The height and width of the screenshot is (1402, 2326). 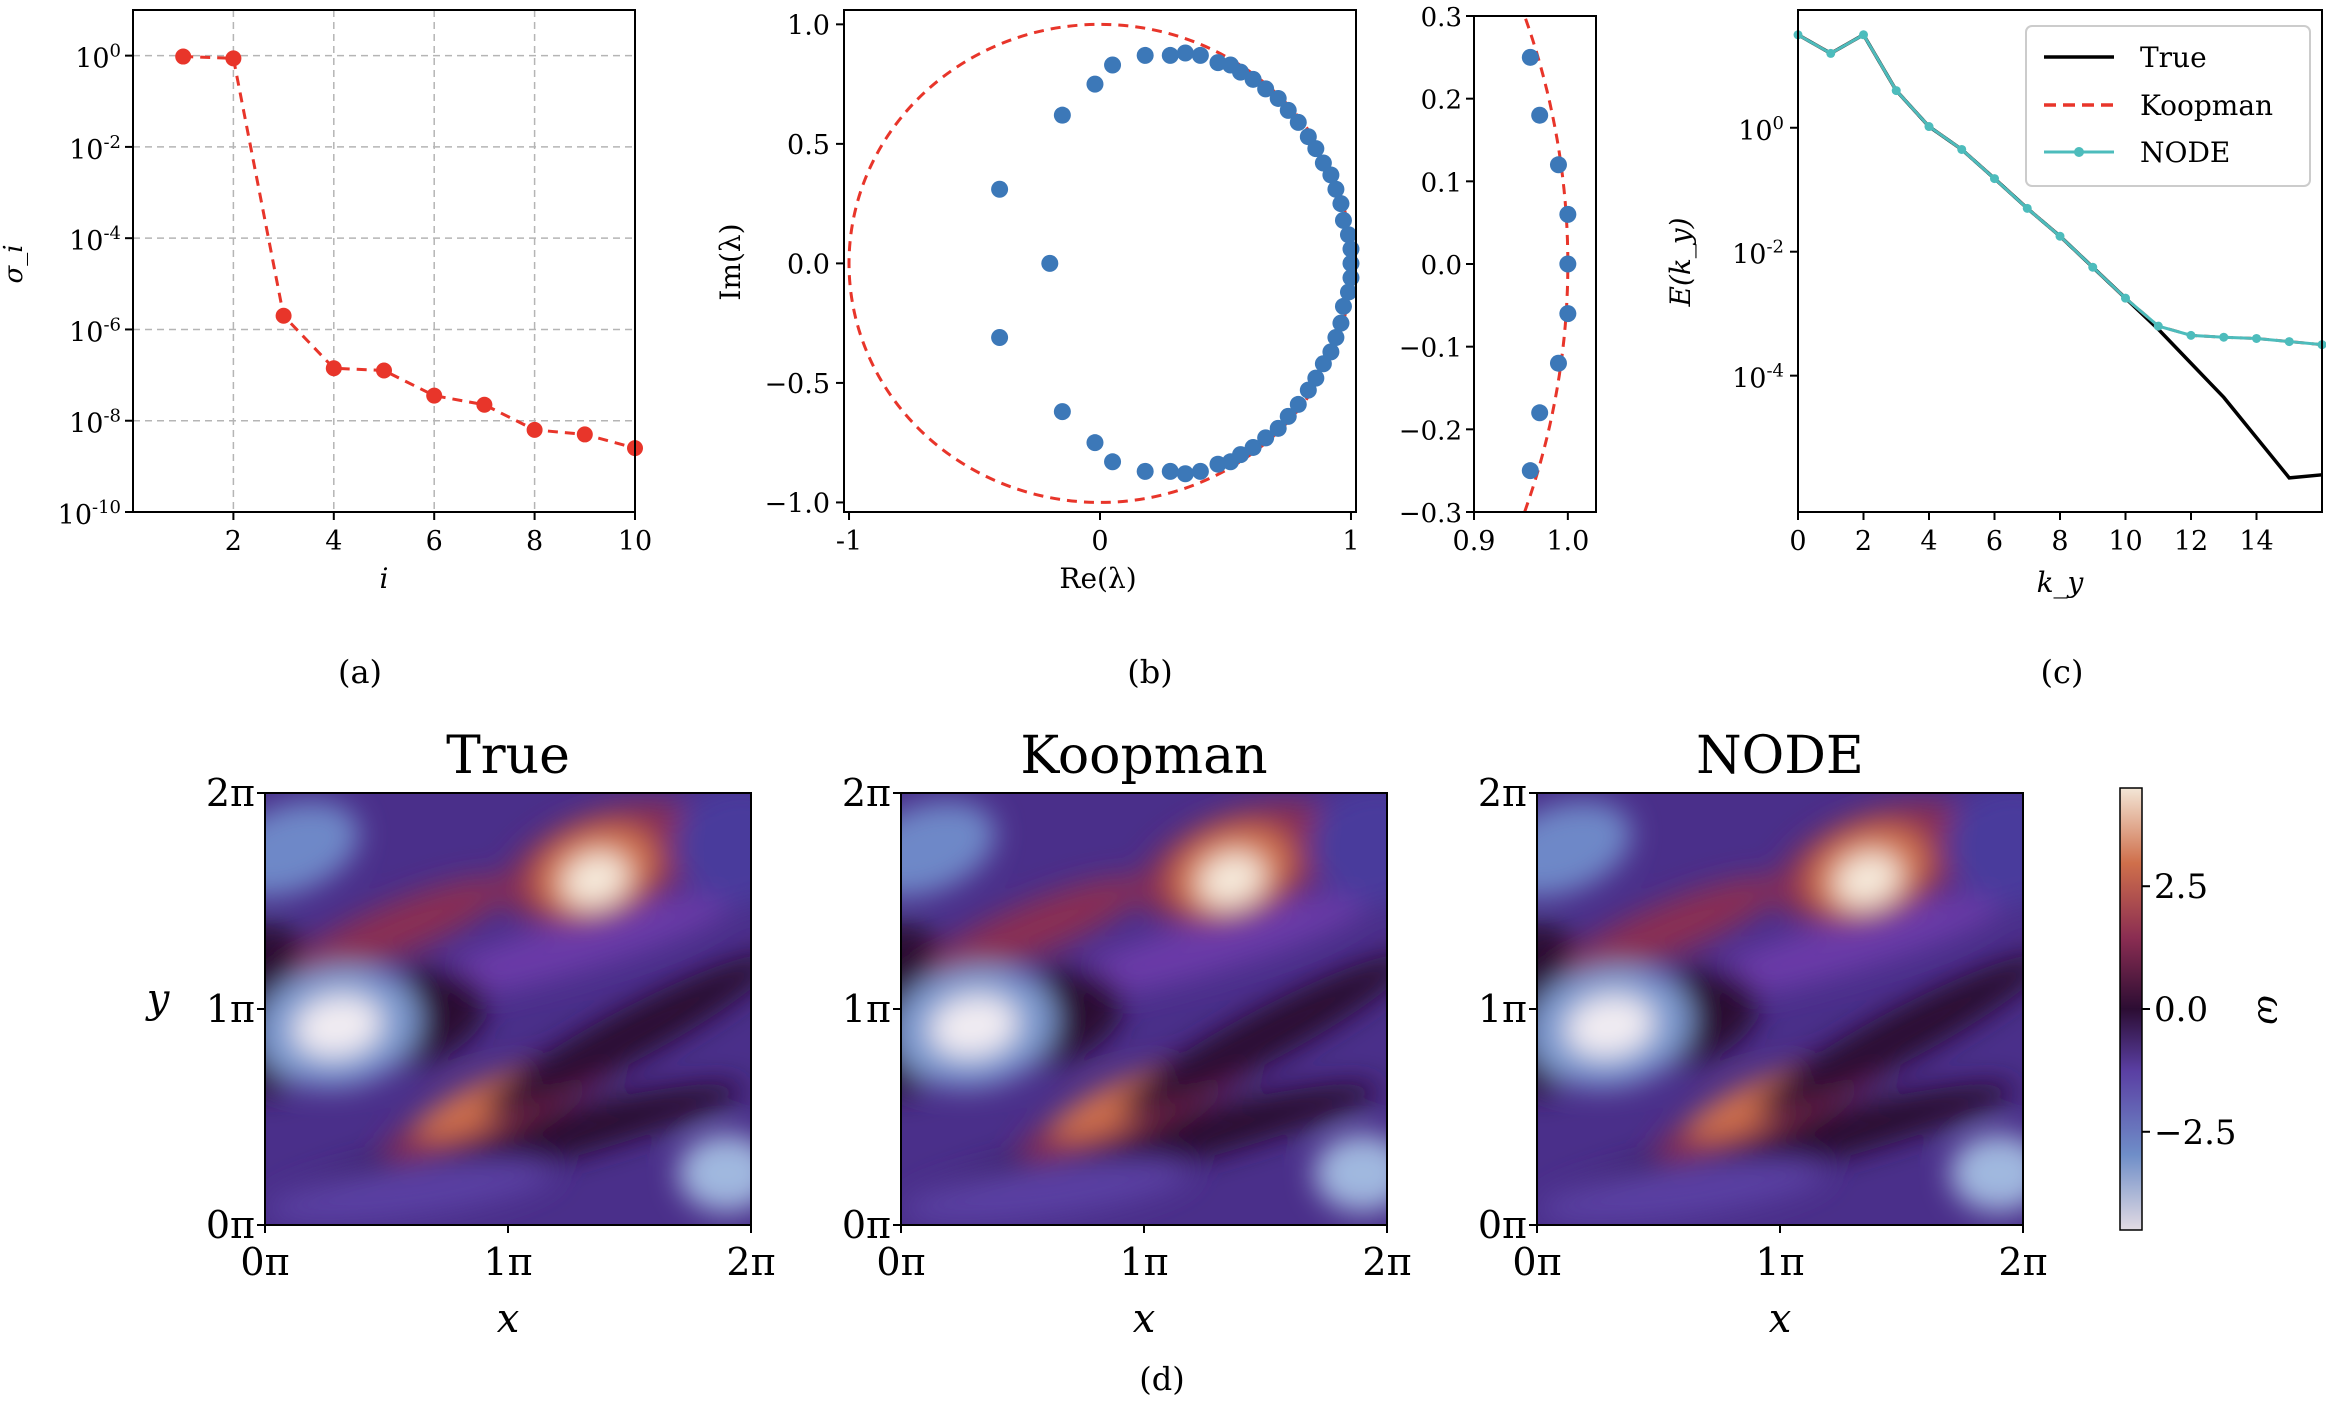 What do you see at coordinates (1441, 18) in the screenshot?
I see `inset-y-tick-label: 0.3` at bounding box center [1441, 18].